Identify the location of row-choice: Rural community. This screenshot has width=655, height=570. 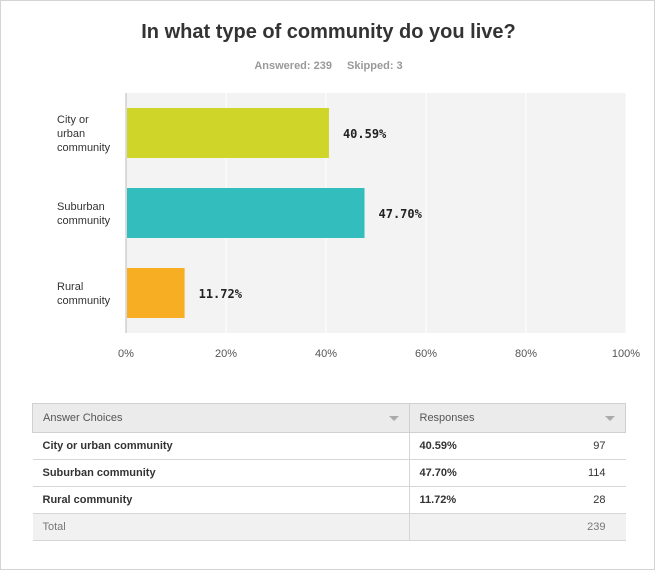
(220, 500).